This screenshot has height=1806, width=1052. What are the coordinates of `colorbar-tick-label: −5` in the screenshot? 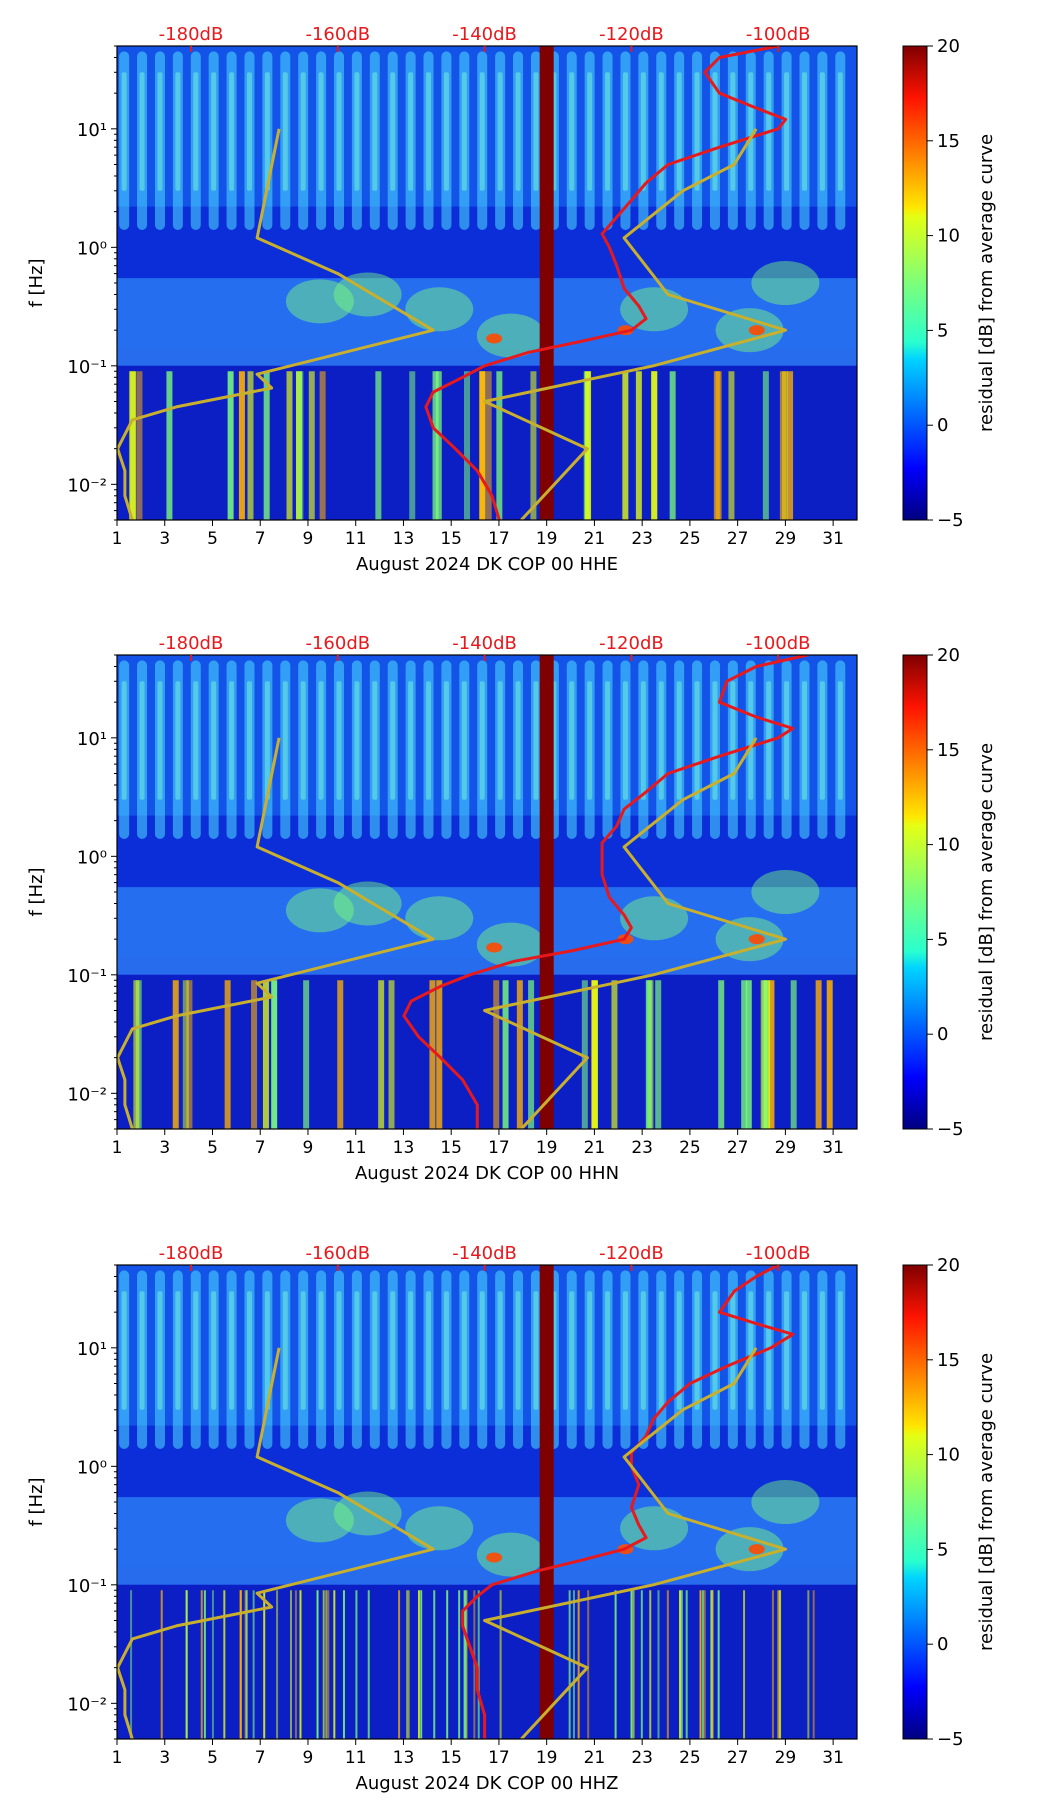 It's located at (950, 1739).